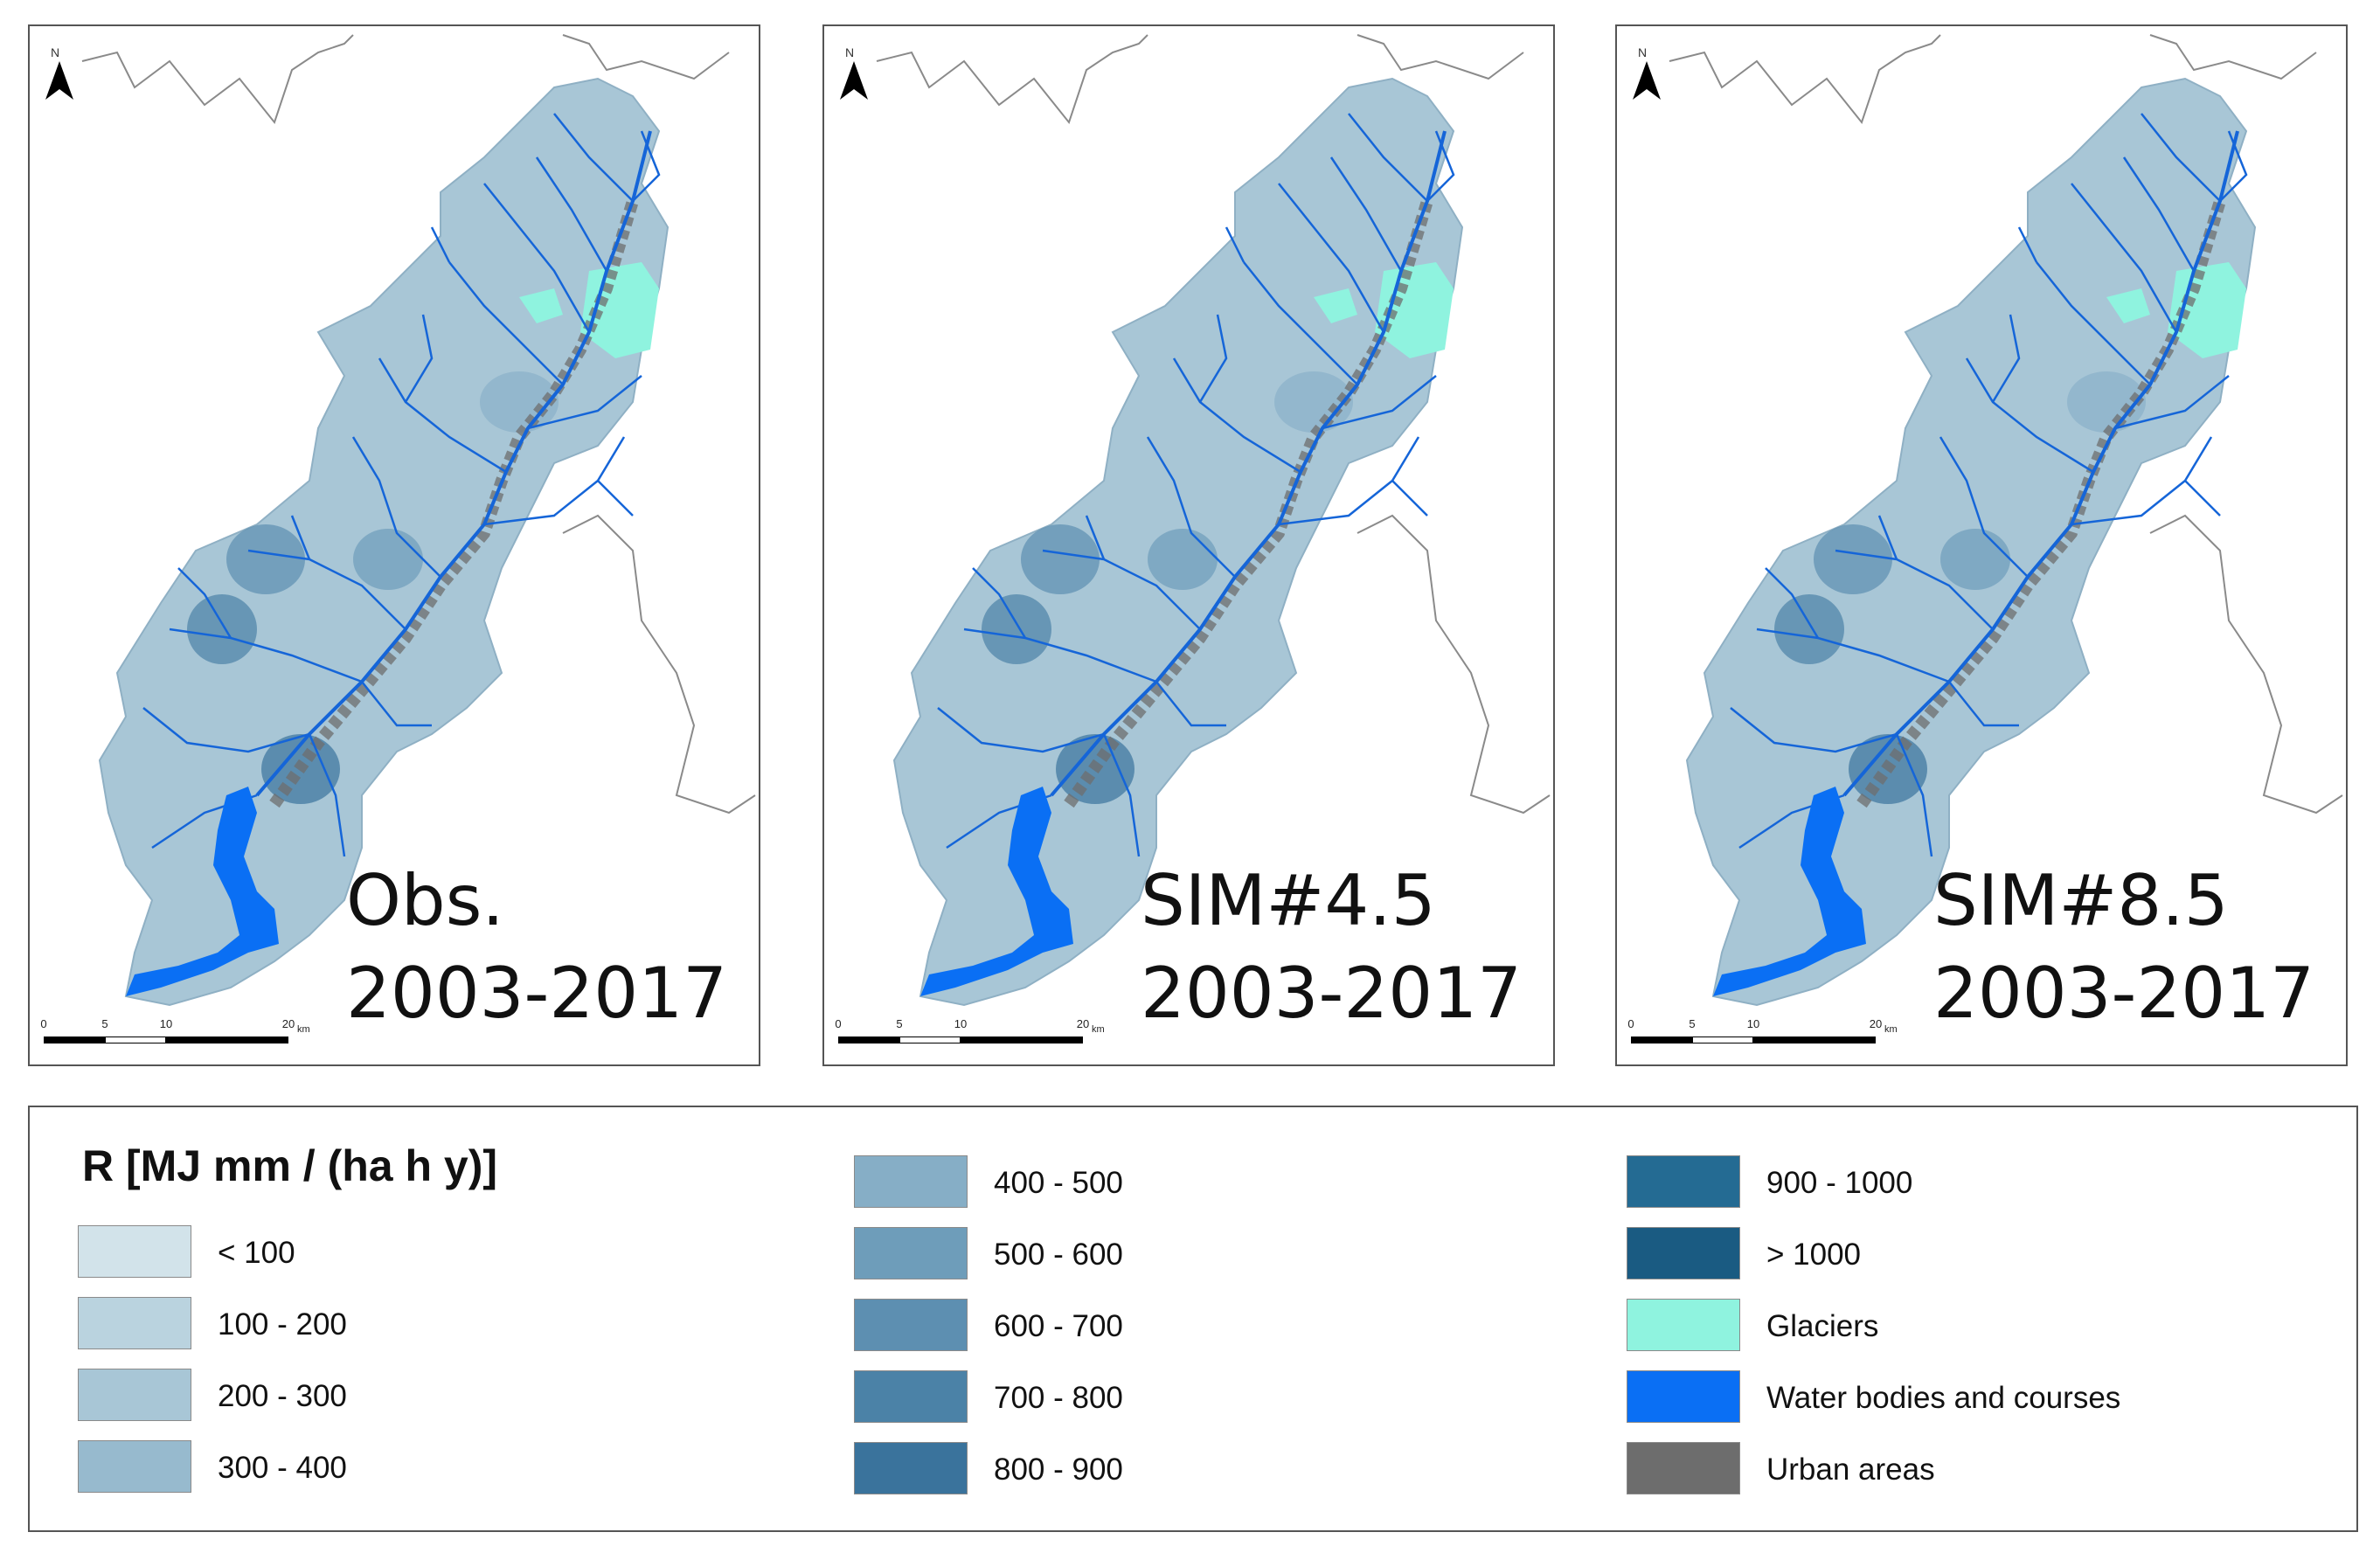 This screenshot has width=2380, height=1560. I want to click on panel-caption-line1: SIM#4.5, so click(1288, 900).